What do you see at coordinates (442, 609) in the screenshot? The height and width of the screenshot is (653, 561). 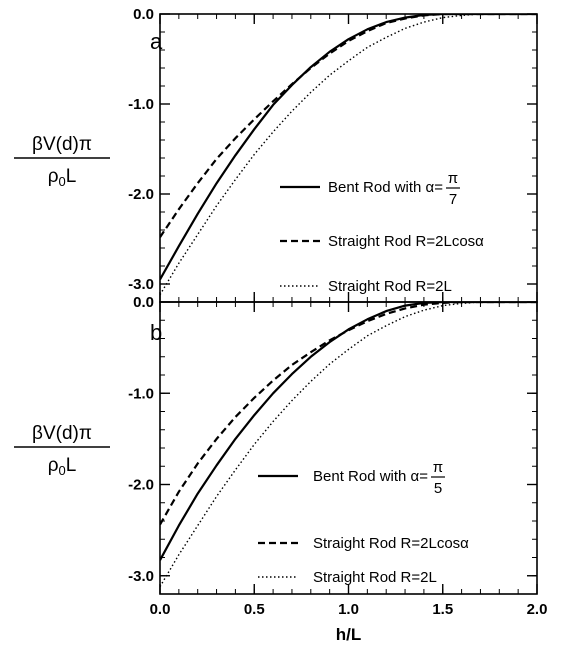 I see `x-tick-label: 1.5` at bounding box center [442, 609].